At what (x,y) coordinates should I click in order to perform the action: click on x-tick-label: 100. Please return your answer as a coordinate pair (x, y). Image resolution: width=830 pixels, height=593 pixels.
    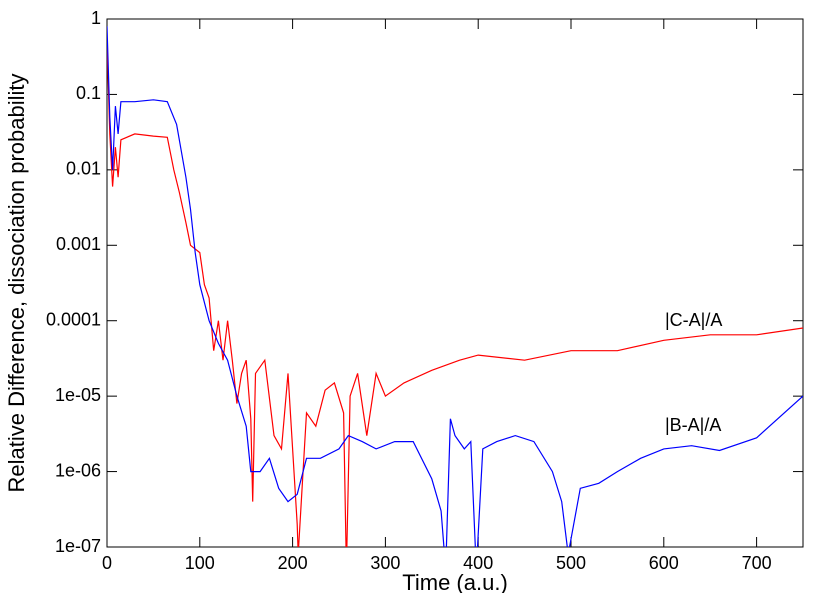
    Looking at the image, I should click on (200, 563).